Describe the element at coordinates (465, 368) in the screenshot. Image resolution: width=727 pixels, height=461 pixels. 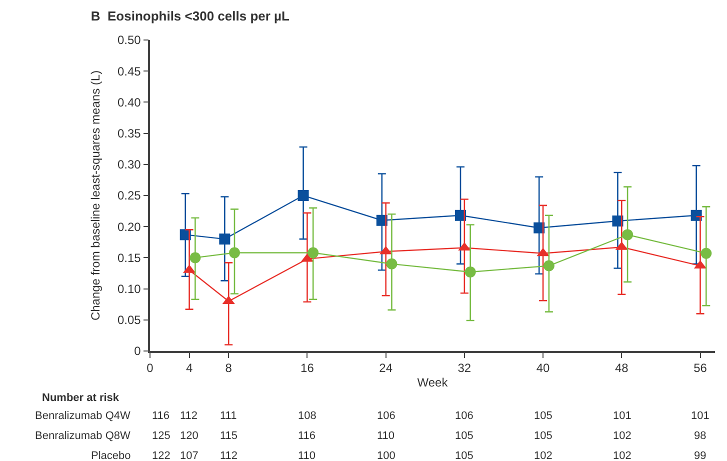
I see `x-tick-label: 32` at that location.